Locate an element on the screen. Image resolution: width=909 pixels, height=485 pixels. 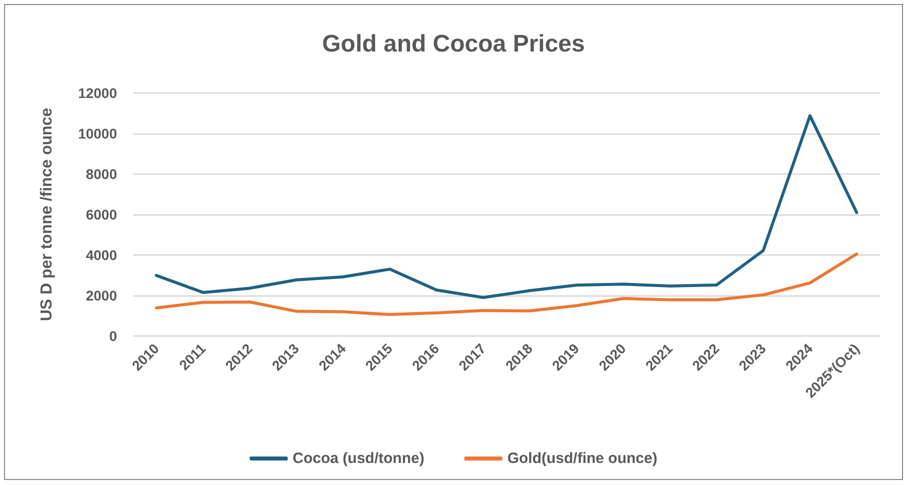
line-series is located at coordinates (506, 284).